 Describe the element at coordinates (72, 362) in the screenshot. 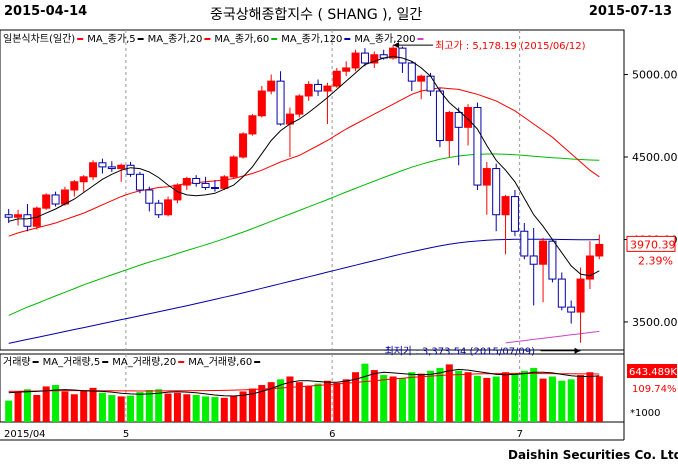

I see `volume-legend-item: MA_거래량,5` at that location.